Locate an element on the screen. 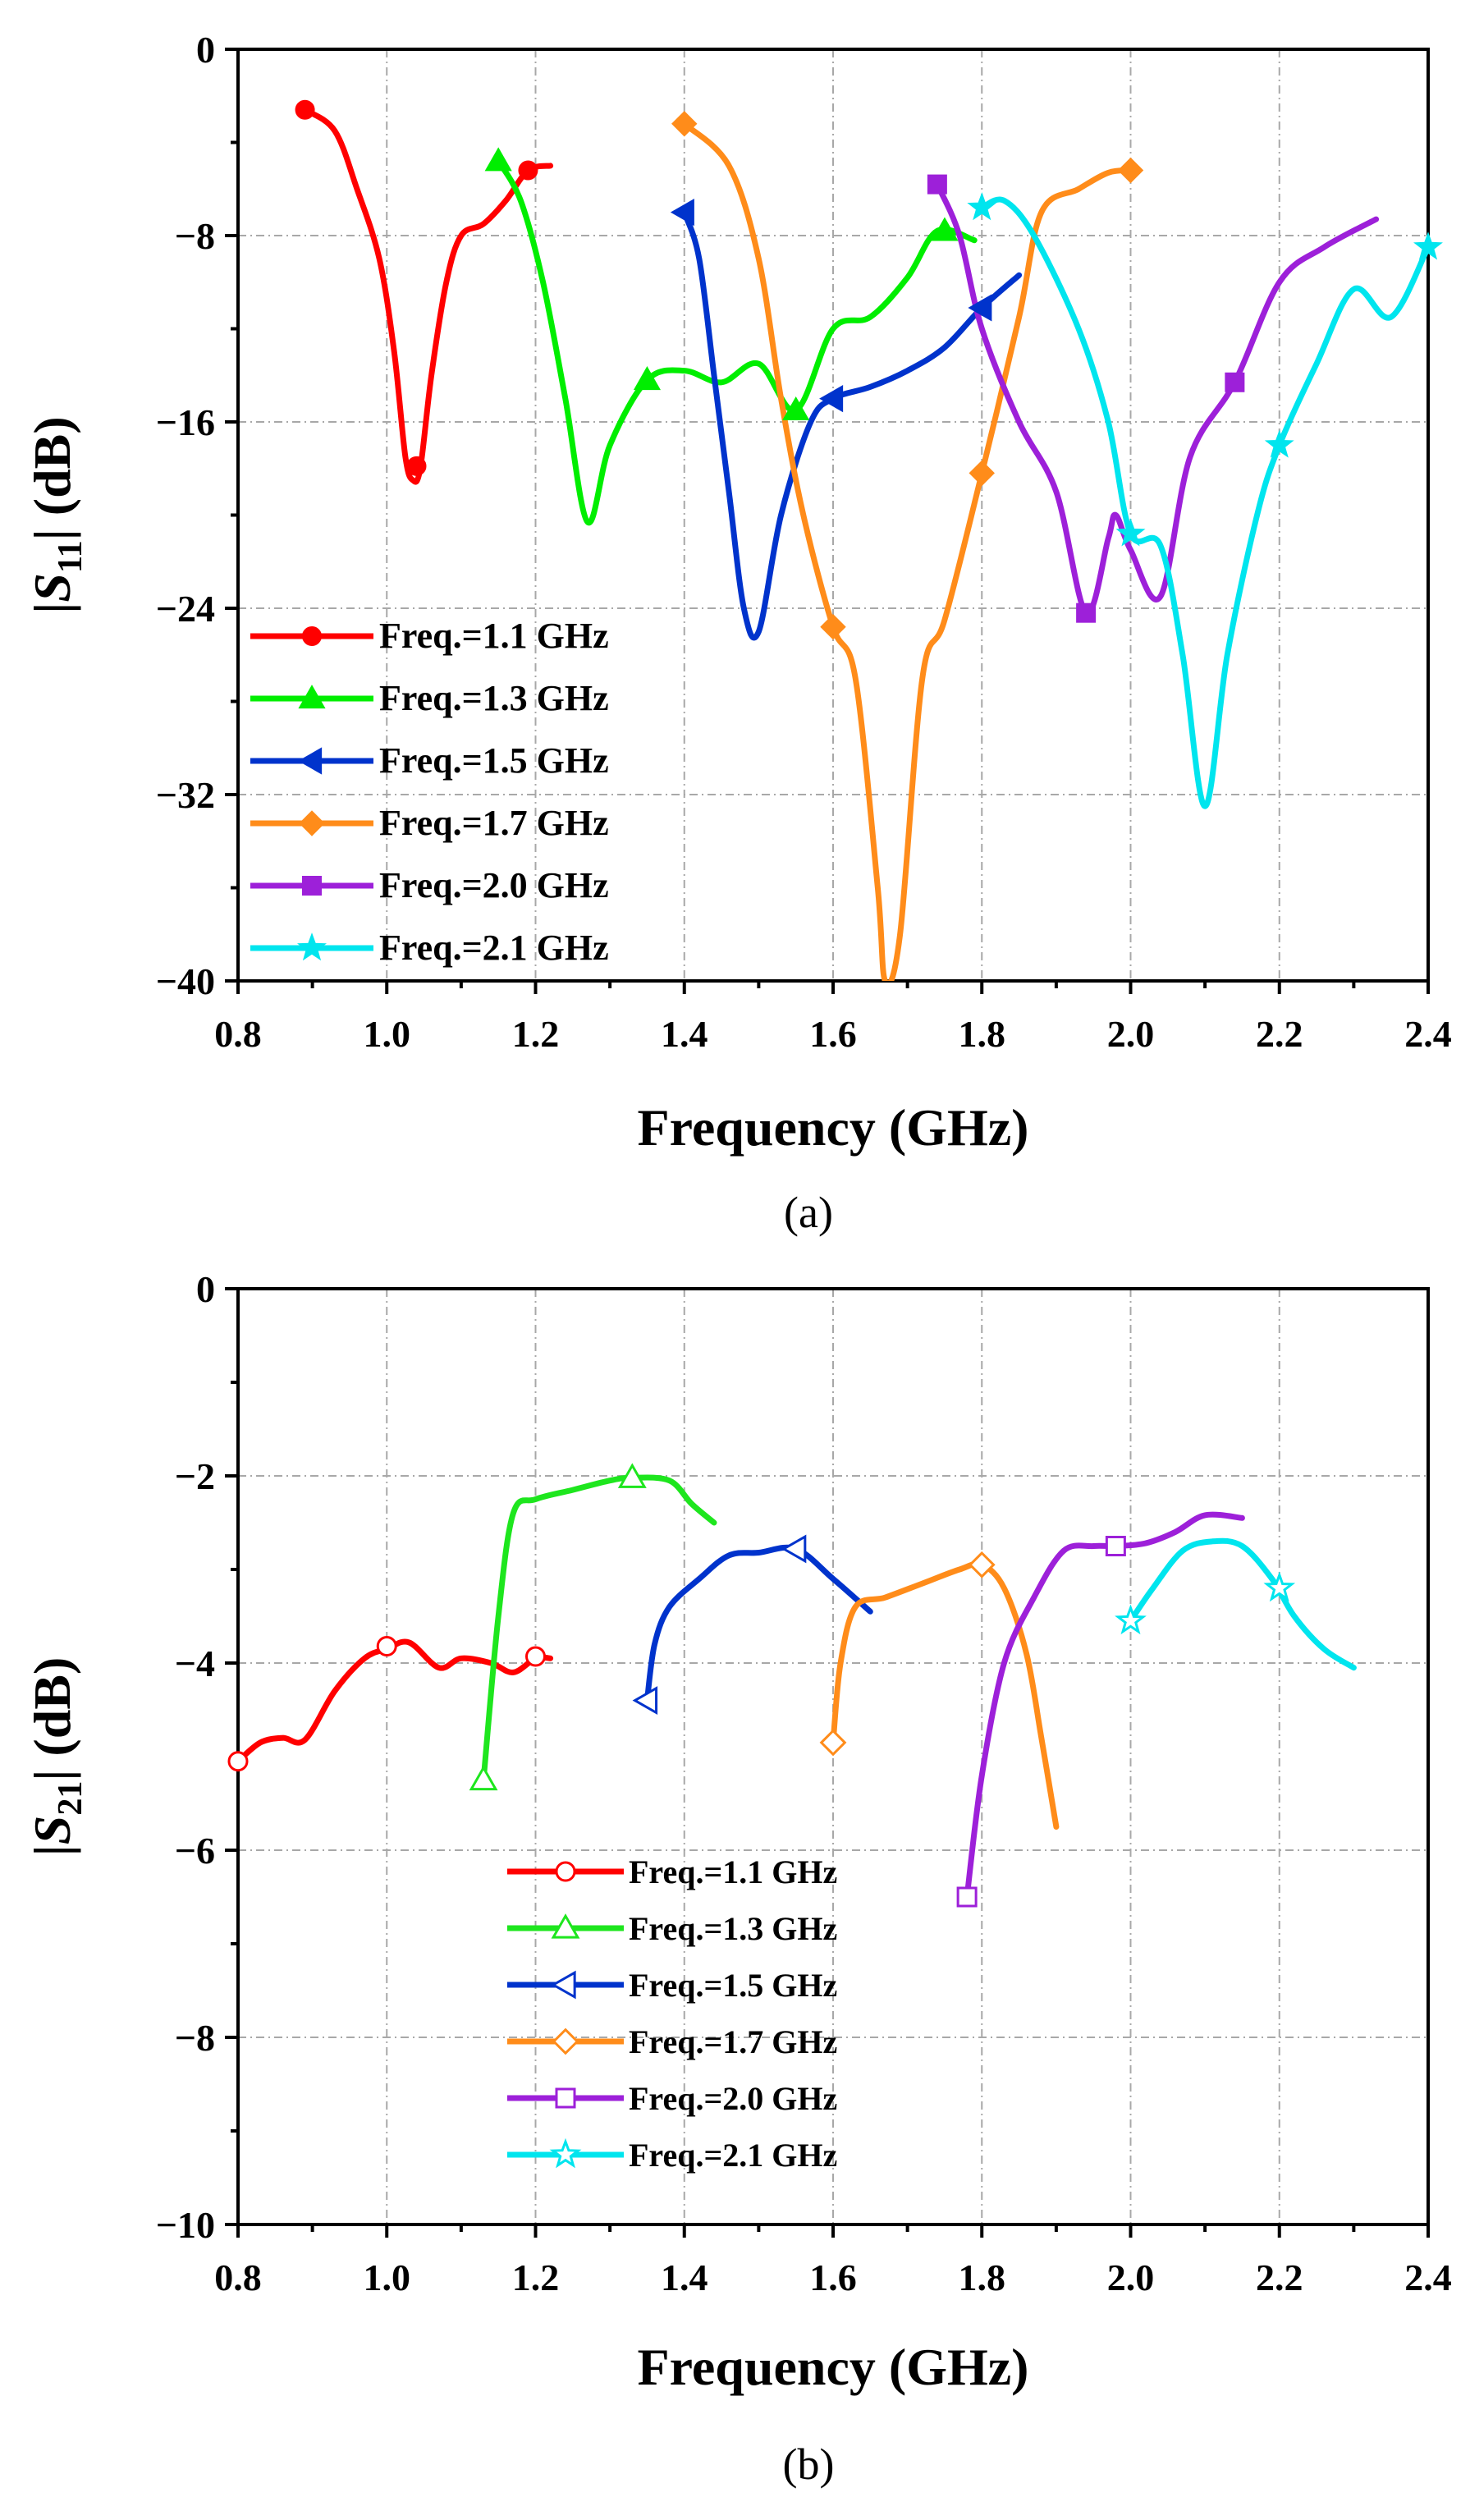 This screenshot has width=1470, height=2520. y-tick-label: −32 is located at coordinates (185, 795).